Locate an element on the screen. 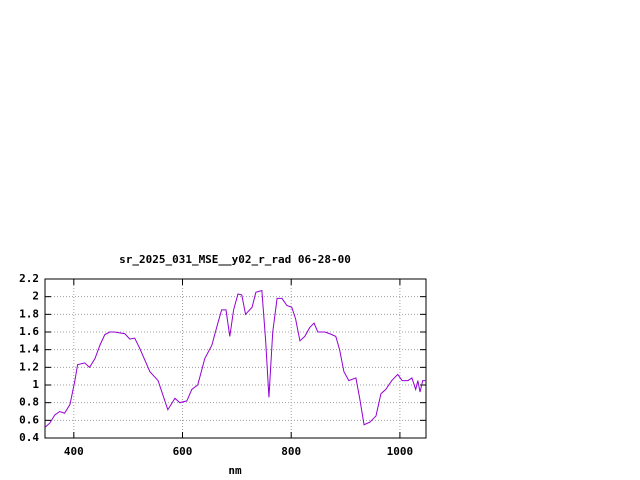 This screenshot has width=640, height=480. y-tick-label: 0.8 is located at coordinates (29, 402).